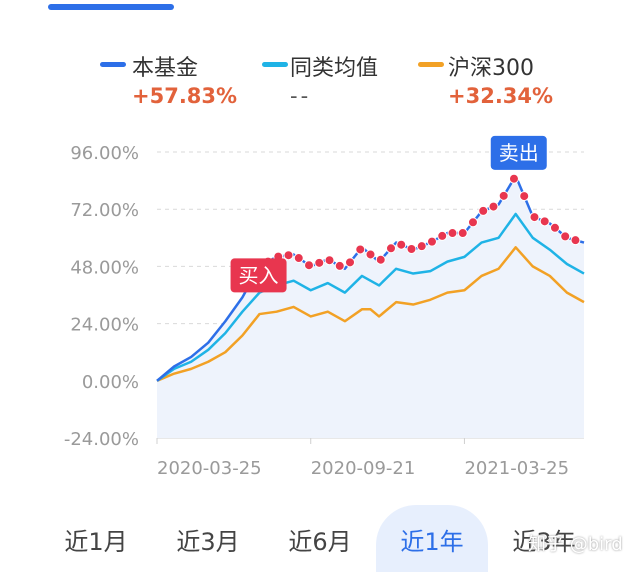 The height and width of the screenshot is (579, 640). I want to click on y-tick-label: 72.00%, so click(104, 210).